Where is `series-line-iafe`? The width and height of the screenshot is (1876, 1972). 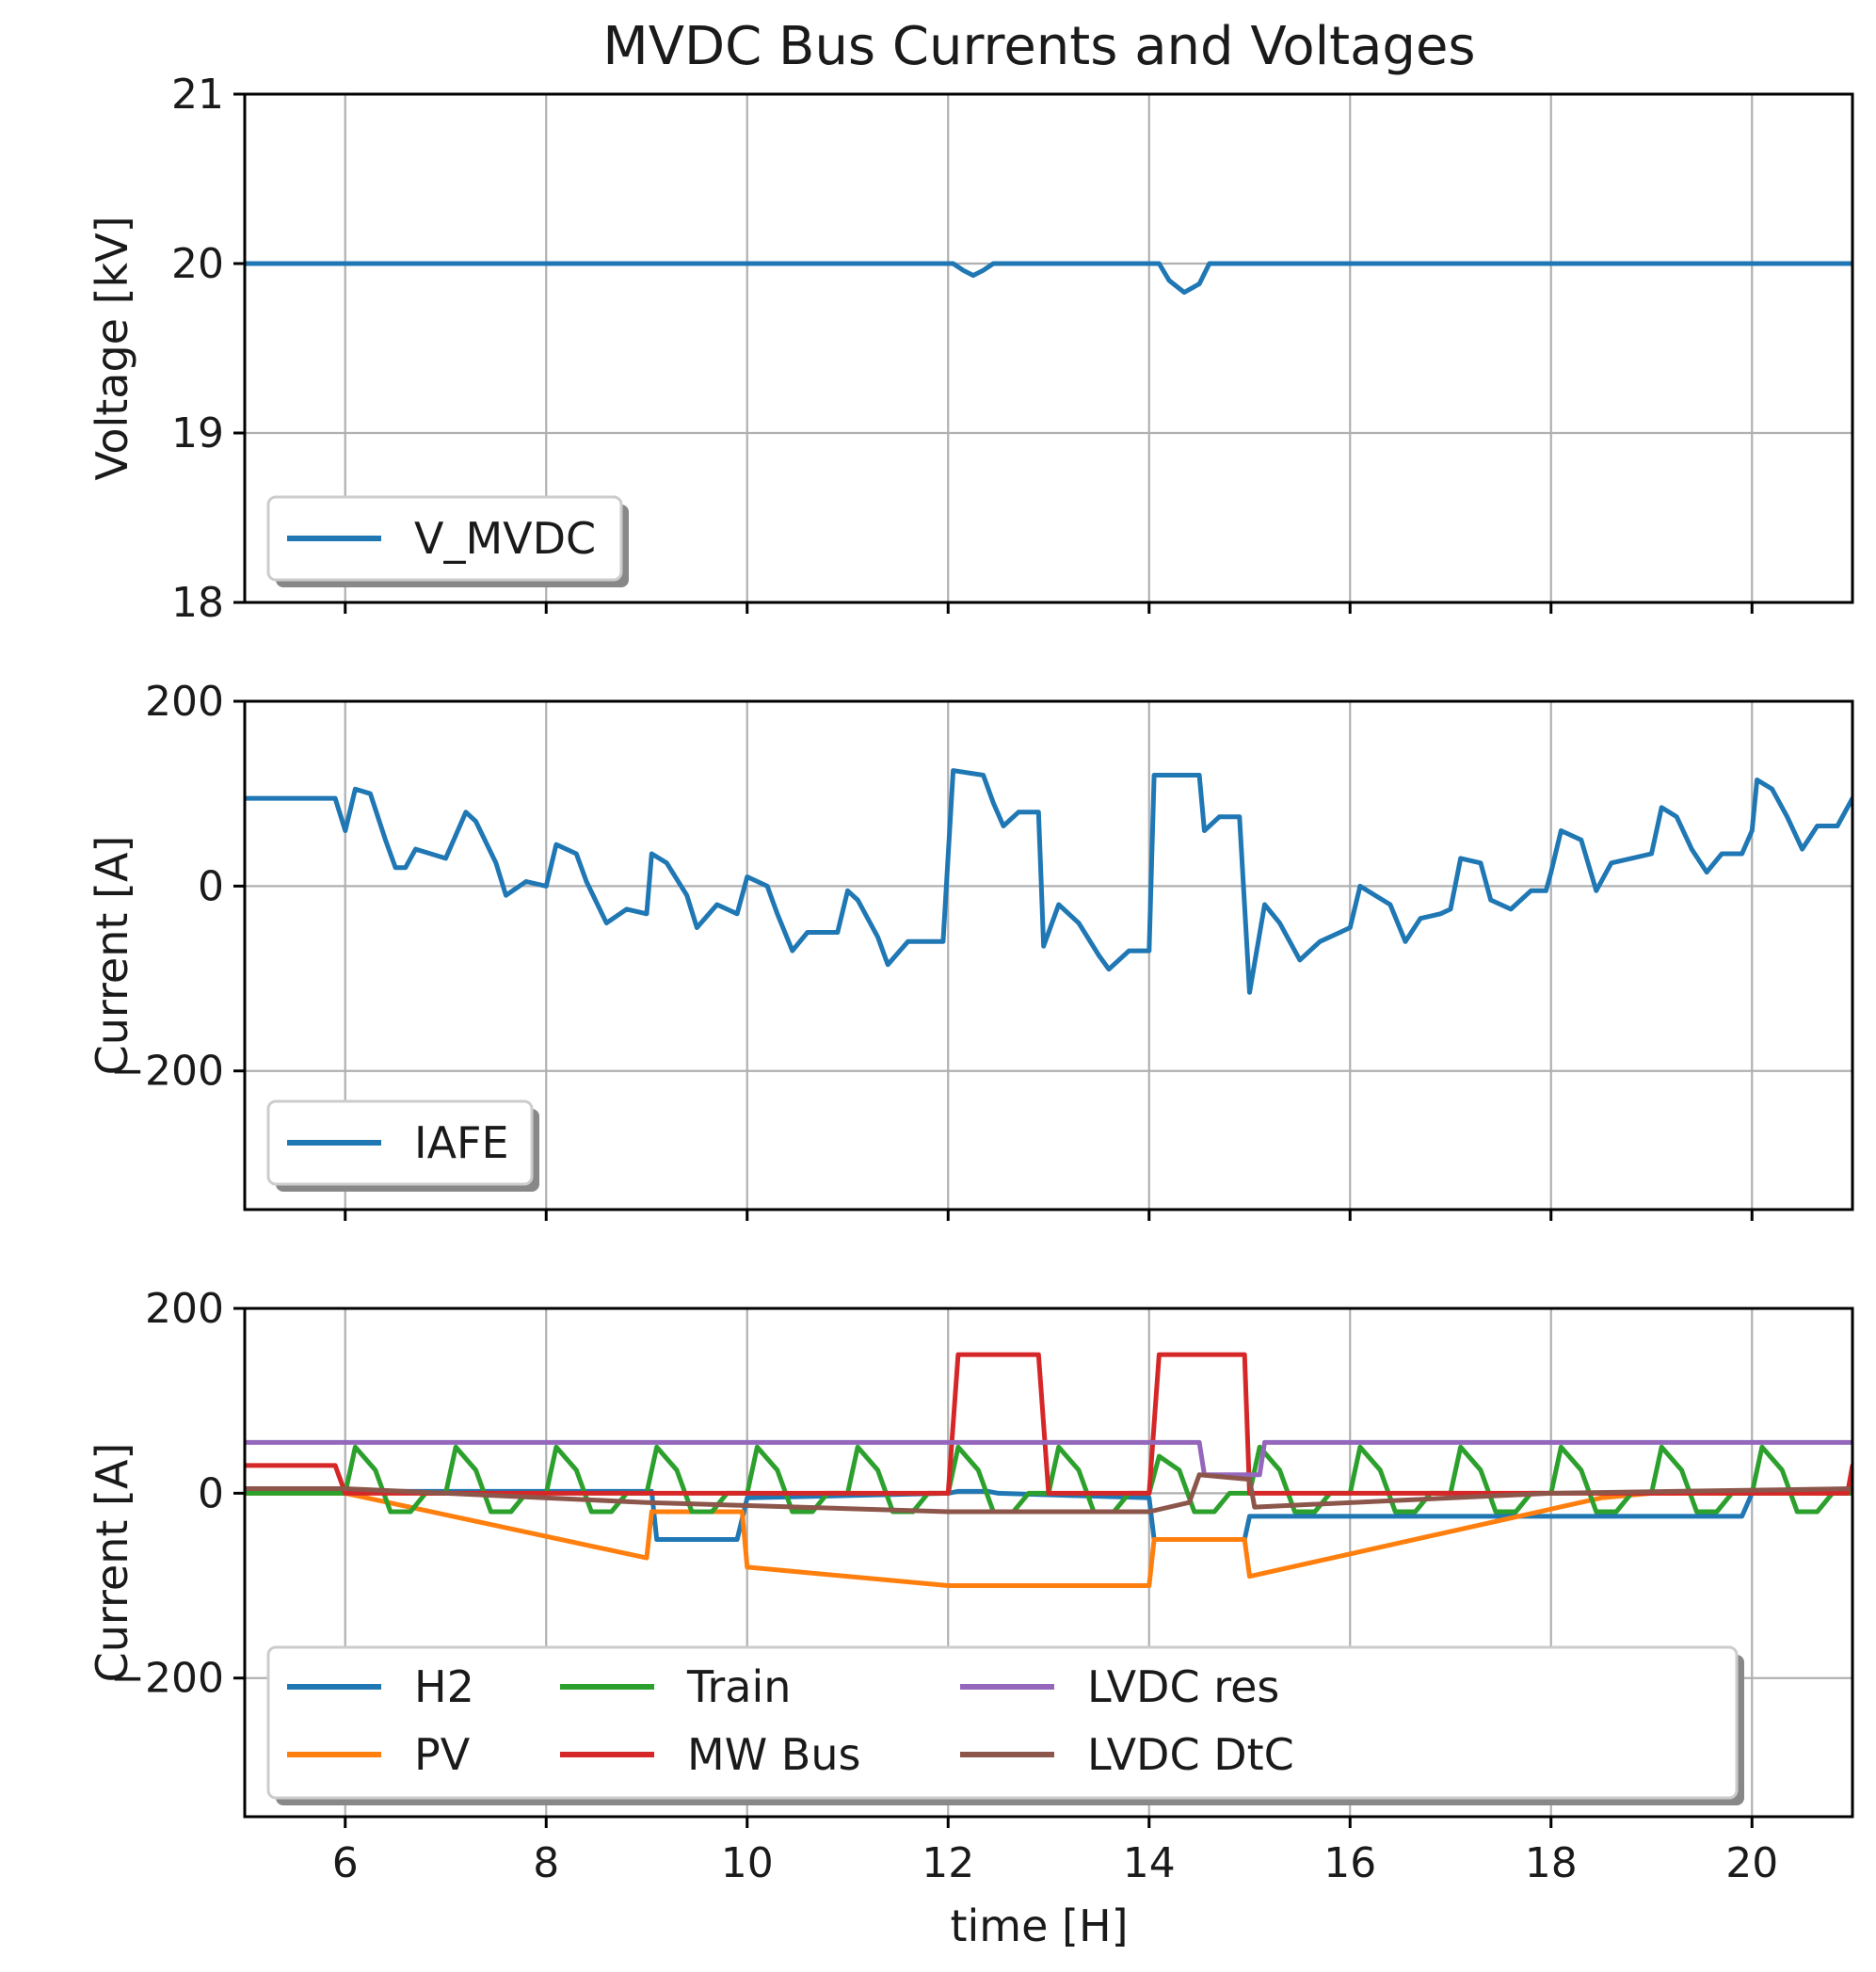 series-line-iafe is located at coordinates (1048, 881).